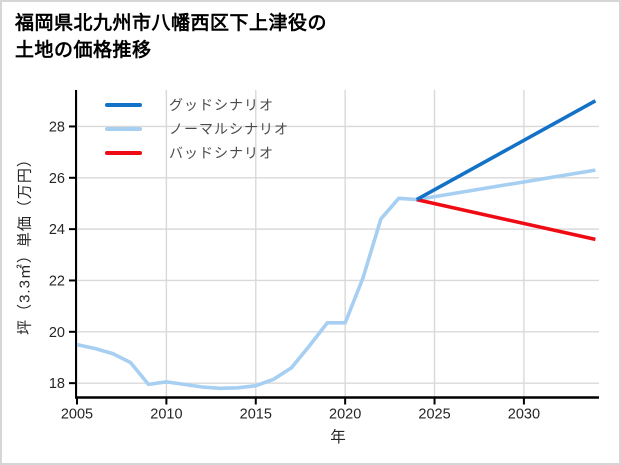 Image resolution: width=621 pixels, height=465 pixels. What do you see at coordinates (434, 415) in the screenshot?
I see `x-tick-label: 2025` at bounding box center [434, 415].